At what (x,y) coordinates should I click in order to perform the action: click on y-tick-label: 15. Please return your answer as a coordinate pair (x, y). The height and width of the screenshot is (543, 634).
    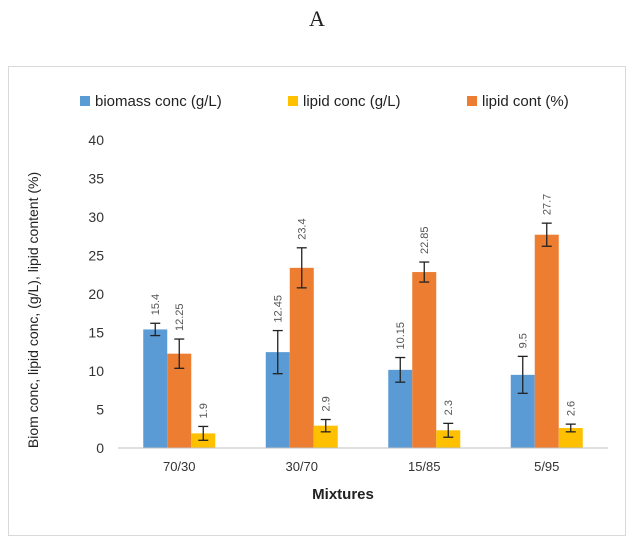
    Looking at the image, I should click on (96, 333).